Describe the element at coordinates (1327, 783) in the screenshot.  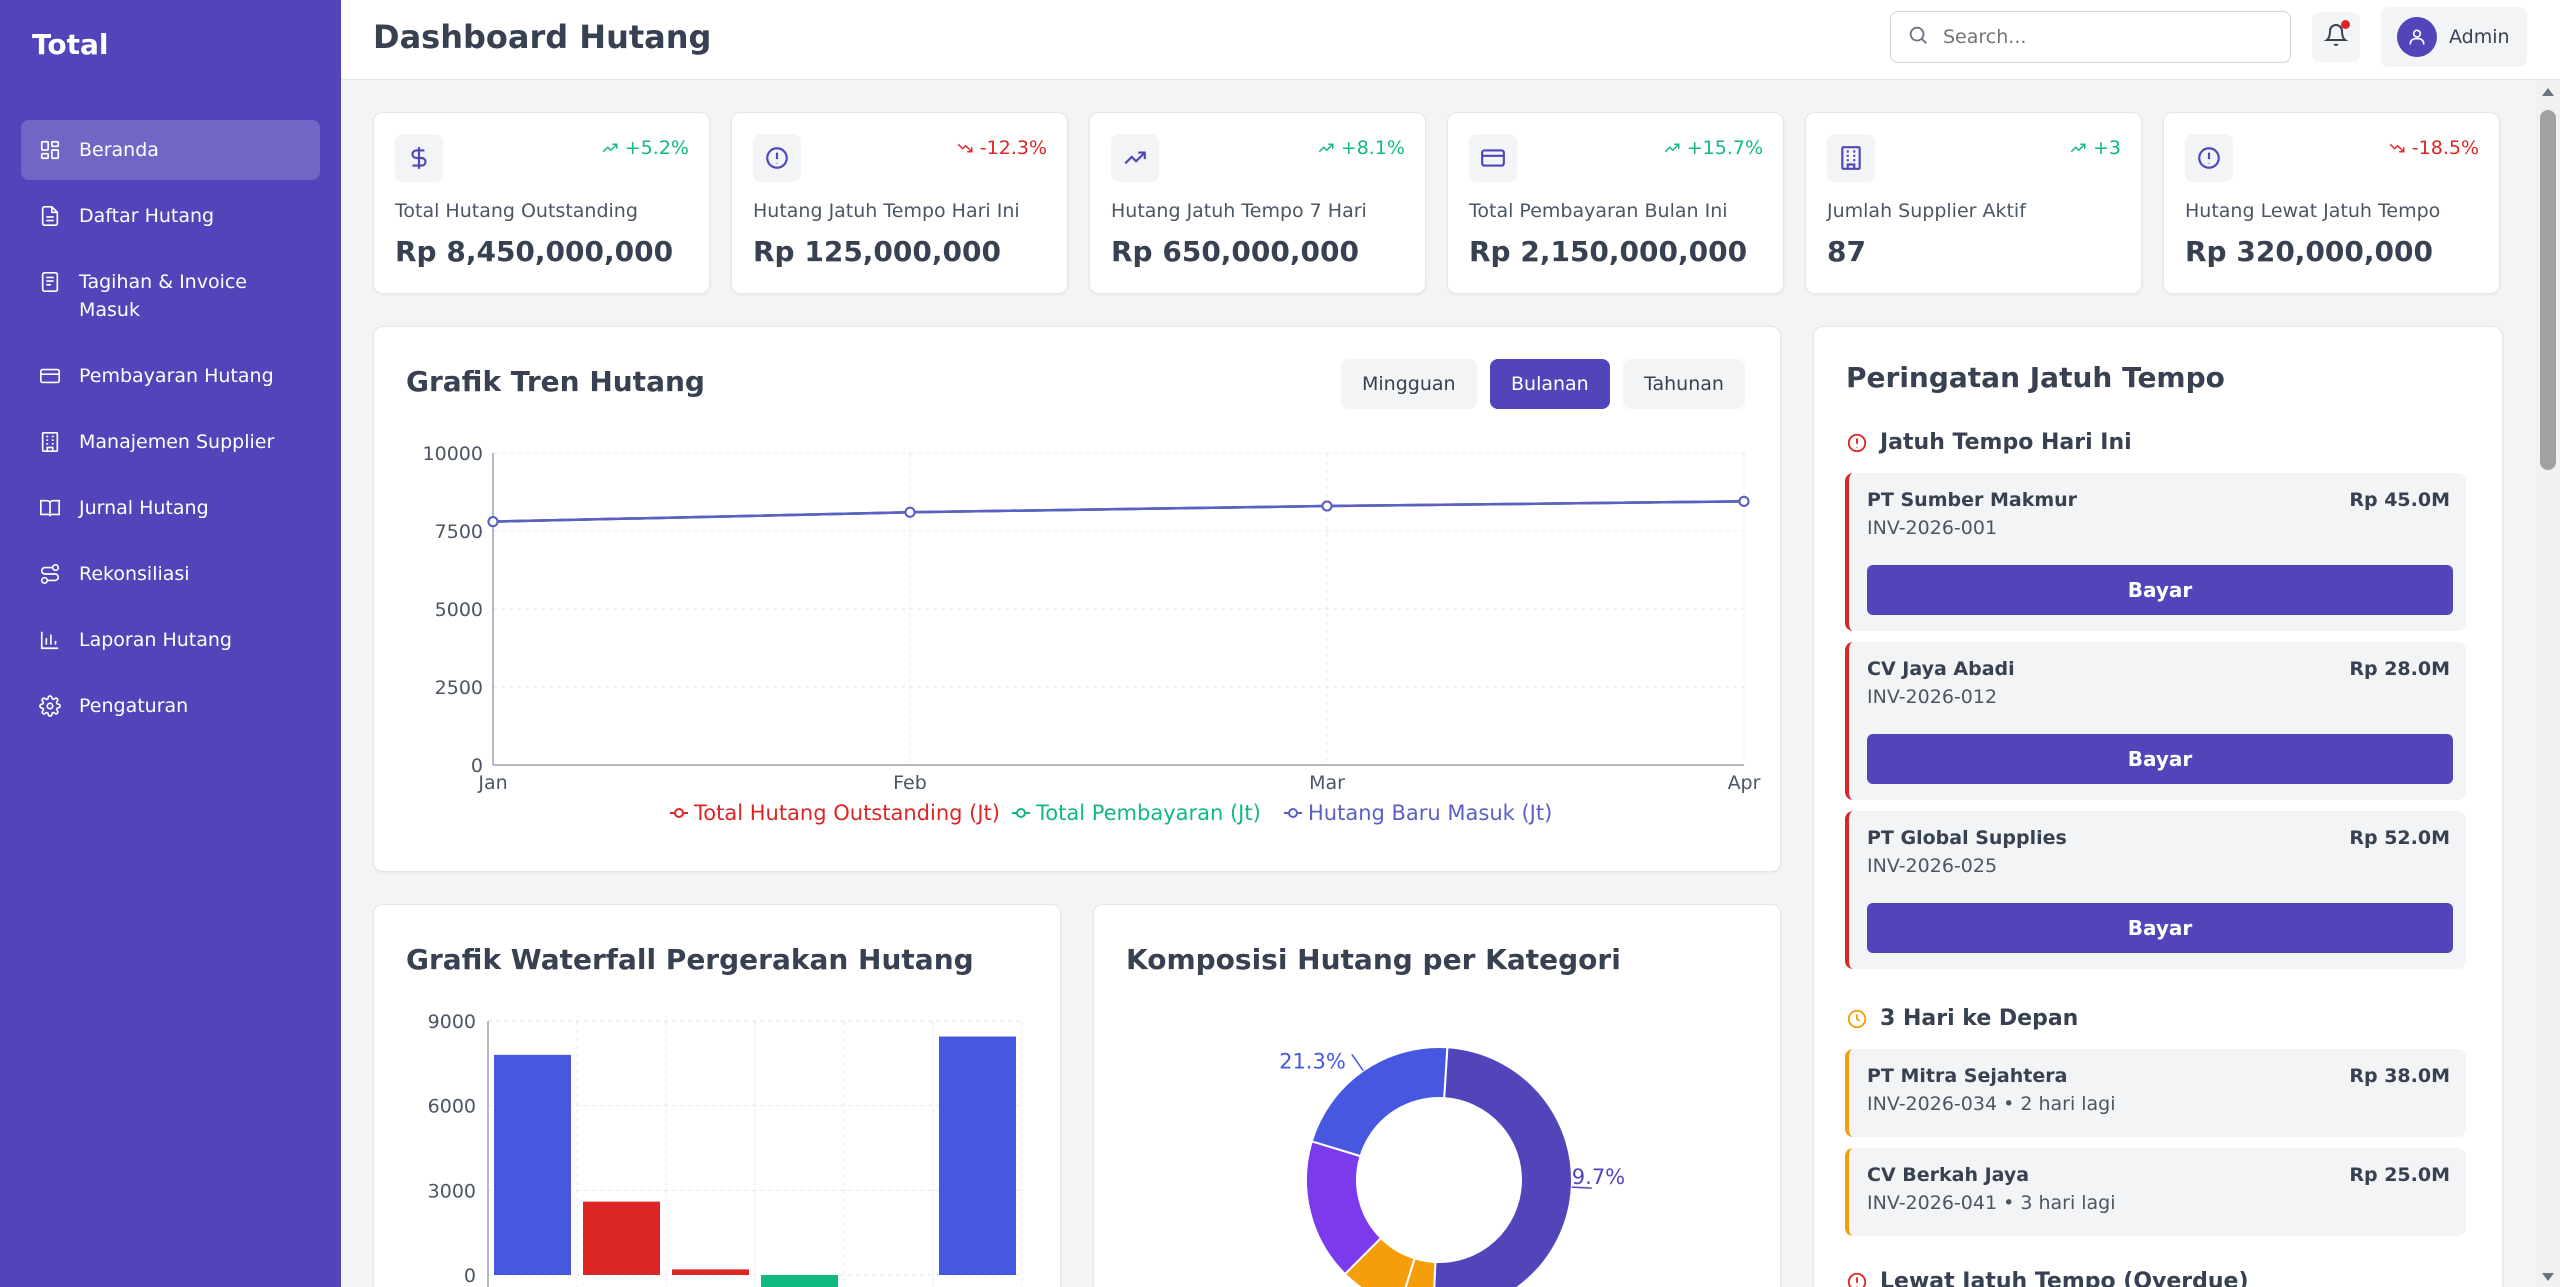
I see `x-tick-label: Mar` at that location.